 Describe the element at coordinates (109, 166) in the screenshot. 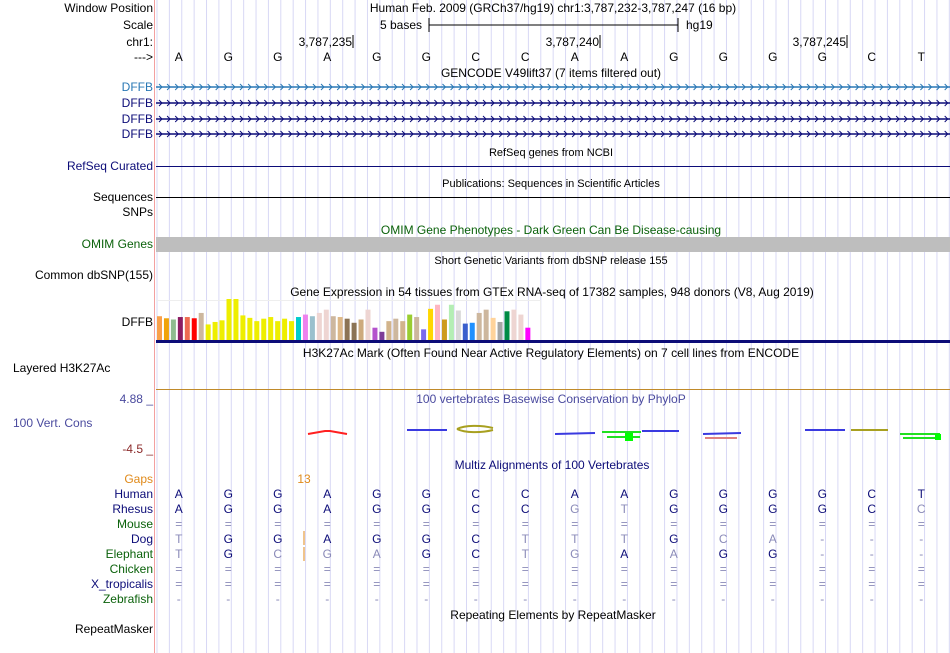

I see `refseq-label: RefSeq Curated` at that location.